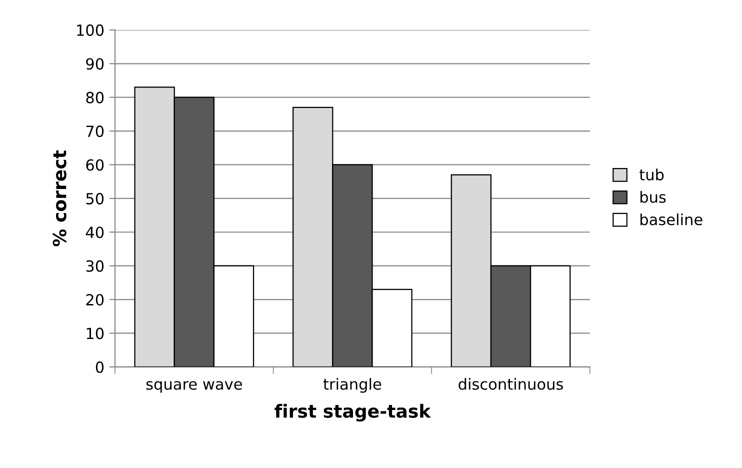  I want to click on y-tick-label: 10, so click(95, 334).